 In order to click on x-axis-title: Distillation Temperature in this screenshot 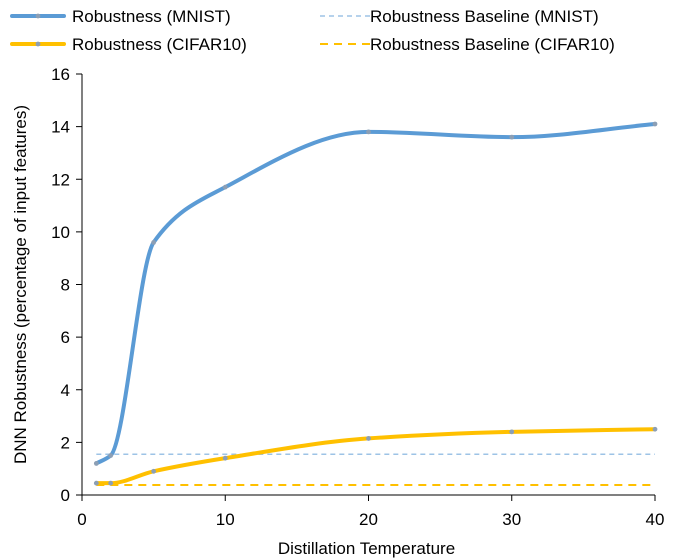, I will do `click(366, 548)`.